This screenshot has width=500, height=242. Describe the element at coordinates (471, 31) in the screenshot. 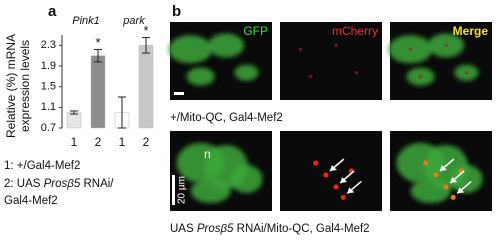

I see `channel-label: Merge` at that location.